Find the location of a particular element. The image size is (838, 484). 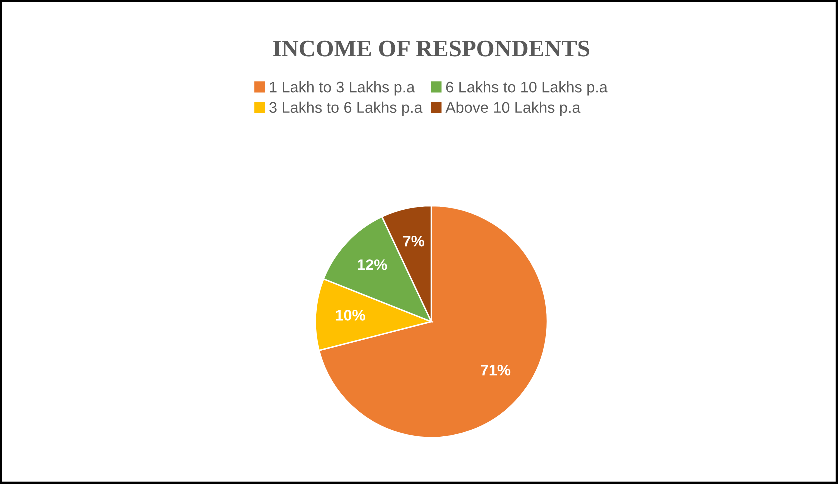

data-label: 12% is located at coordinates (373, 265).